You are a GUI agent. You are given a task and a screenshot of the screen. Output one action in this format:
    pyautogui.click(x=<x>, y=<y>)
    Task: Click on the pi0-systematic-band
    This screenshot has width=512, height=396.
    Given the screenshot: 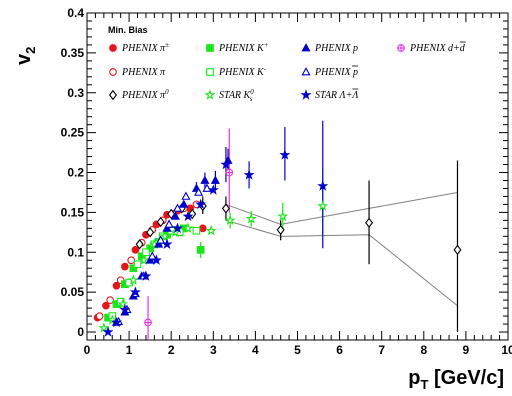 What is the action you would take?
    pyautogui.click(x=341, y=249)
    